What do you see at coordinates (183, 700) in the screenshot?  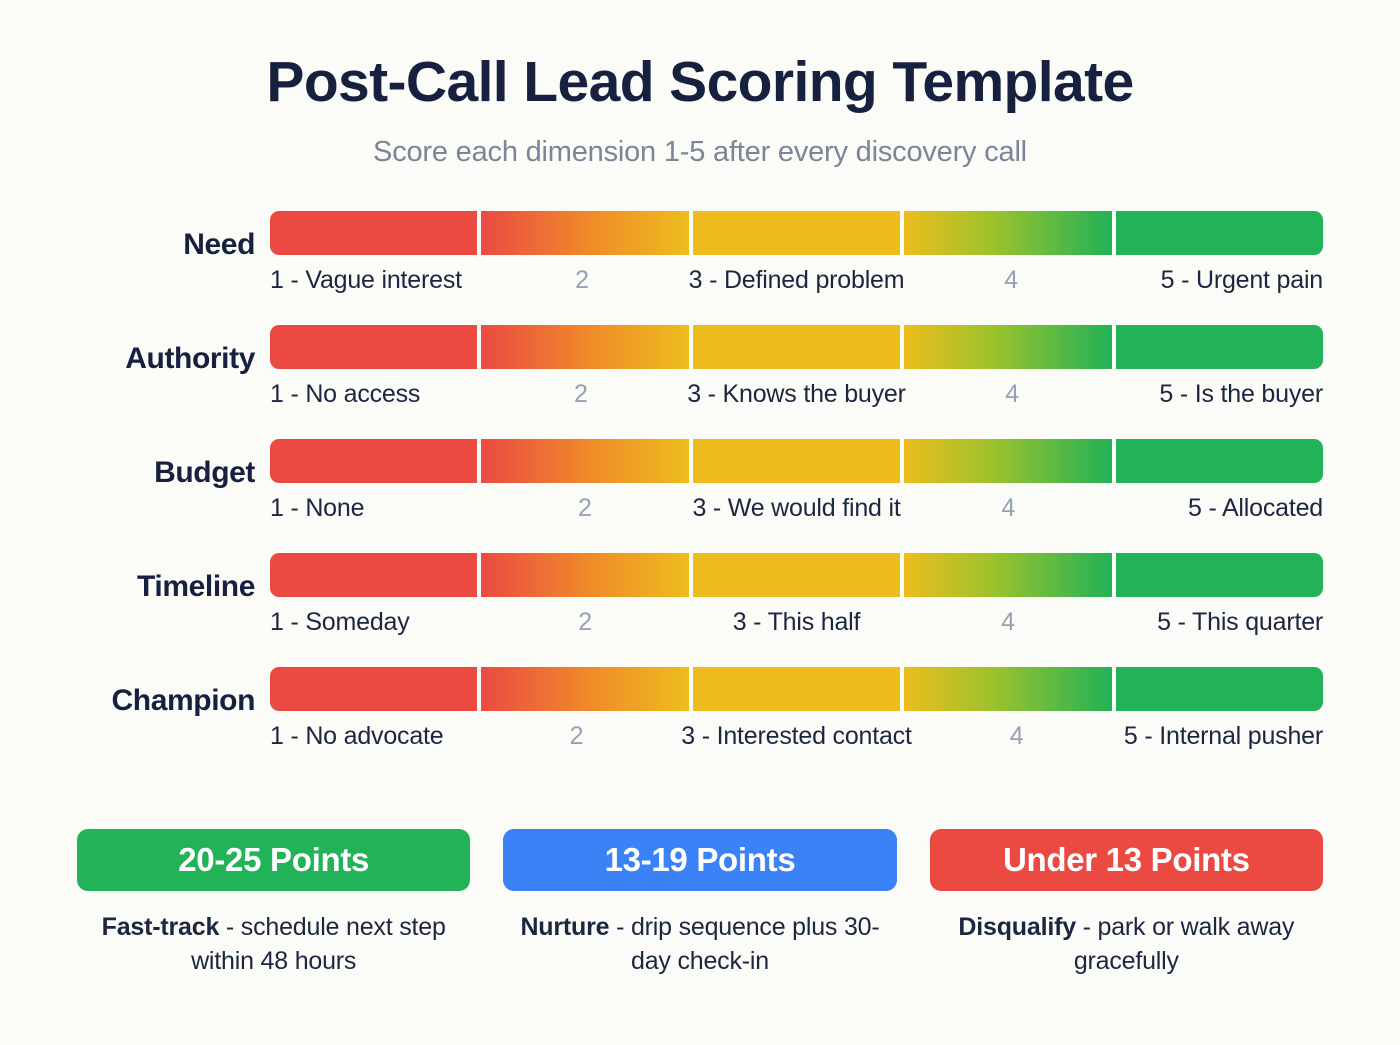 I see `row-label-champion: Champion` at bounding box center [183, 700].